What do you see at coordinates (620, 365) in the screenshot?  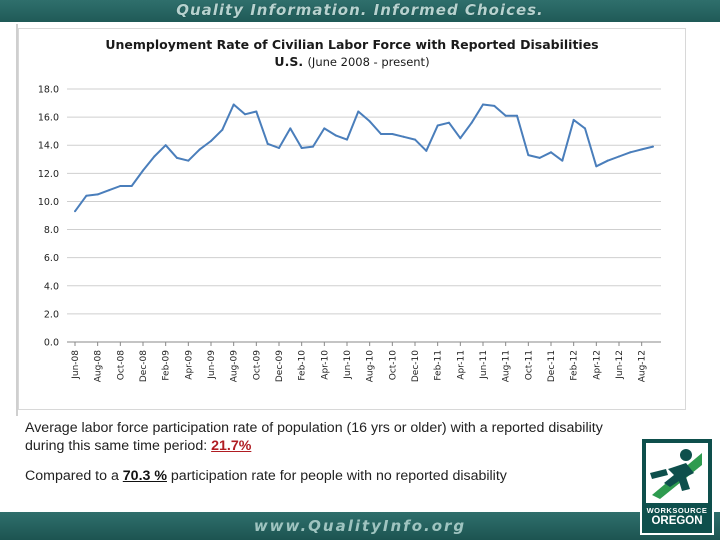 I see `x-tick-label: Jun-12` at bounding box center [620, 365].